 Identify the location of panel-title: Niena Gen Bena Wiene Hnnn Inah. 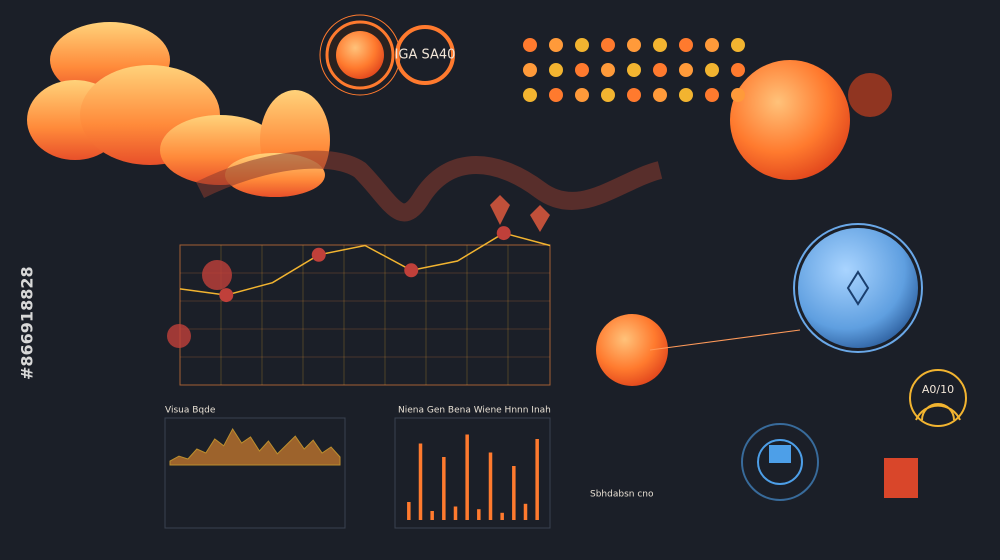
(474, 411).